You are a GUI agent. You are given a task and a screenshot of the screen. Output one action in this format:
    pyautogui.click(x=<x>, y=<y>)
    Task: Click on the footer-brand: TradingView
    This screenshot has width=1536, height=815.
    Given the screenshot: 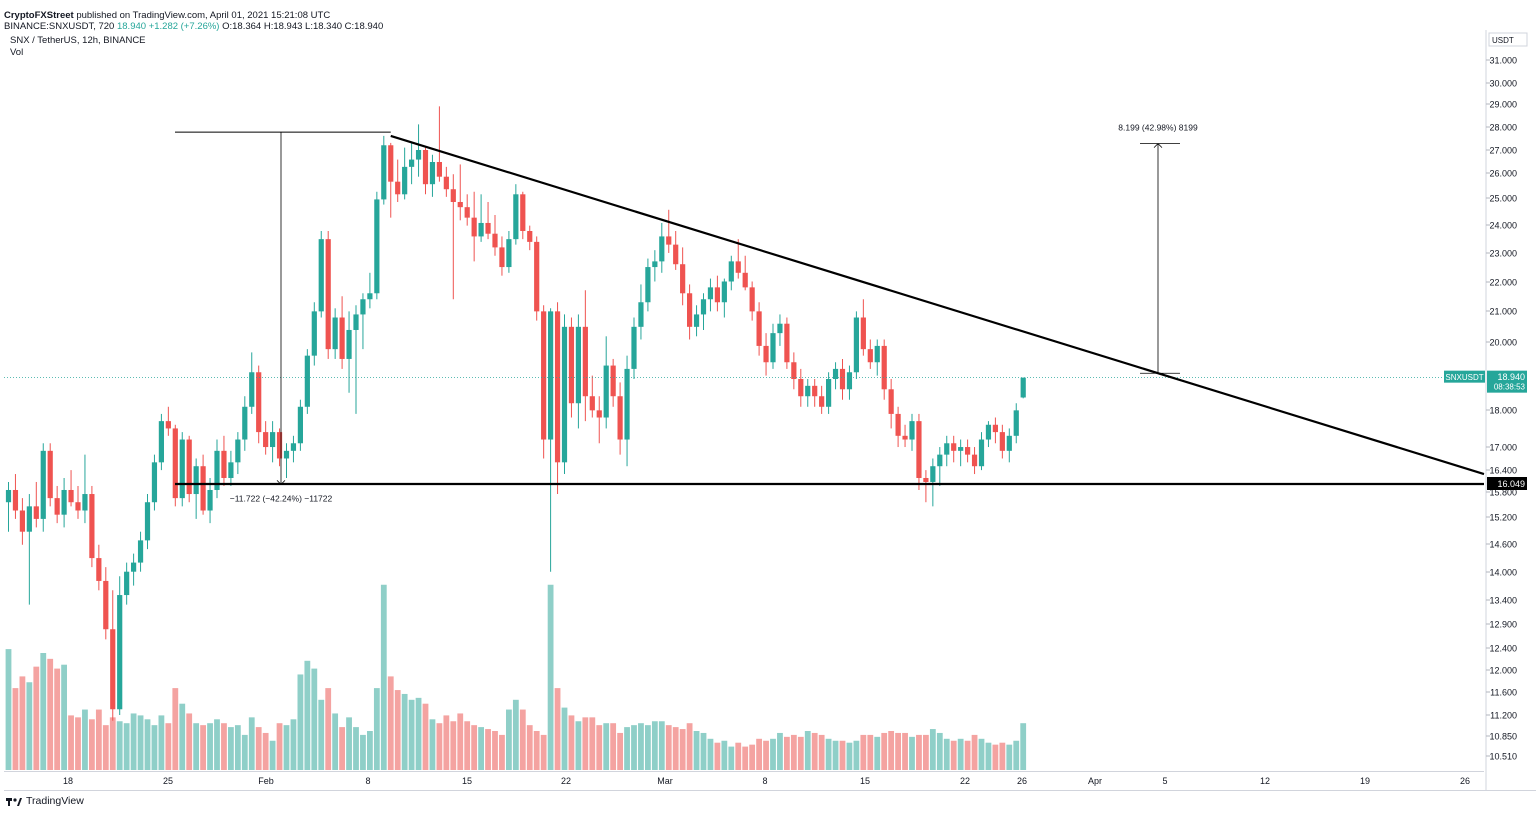 What is the action you would take?
    pyautogui.click(x=45, y=801)
    